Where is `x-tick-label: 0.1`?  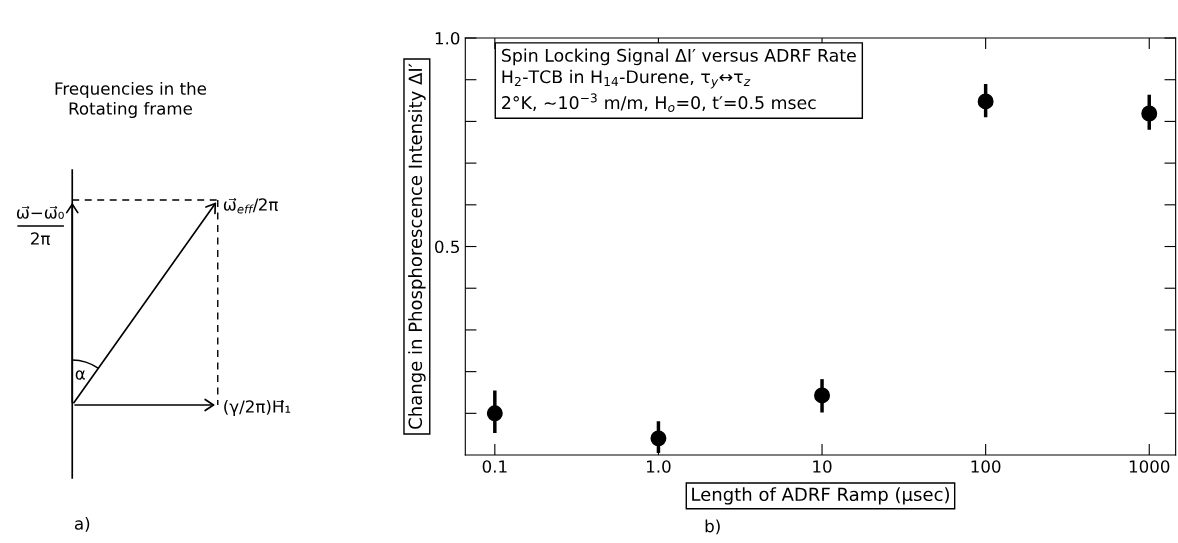
x-tick-label: 0.1 is located at coordinates (494, 466).